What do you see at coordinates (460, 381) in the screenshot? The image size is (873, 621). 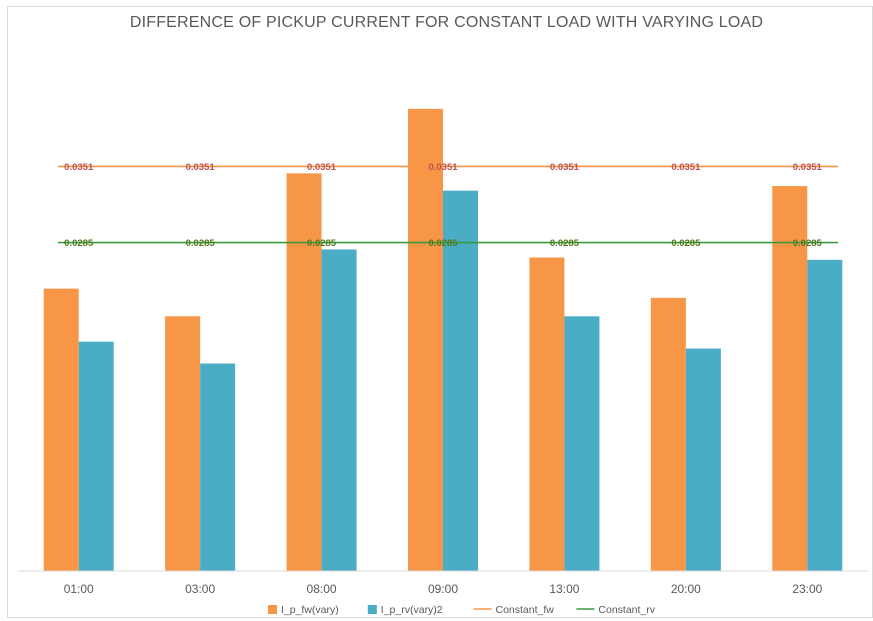 I see `bar-I_p_rv(vary)2-09:00` at bounding box center [460, 381].